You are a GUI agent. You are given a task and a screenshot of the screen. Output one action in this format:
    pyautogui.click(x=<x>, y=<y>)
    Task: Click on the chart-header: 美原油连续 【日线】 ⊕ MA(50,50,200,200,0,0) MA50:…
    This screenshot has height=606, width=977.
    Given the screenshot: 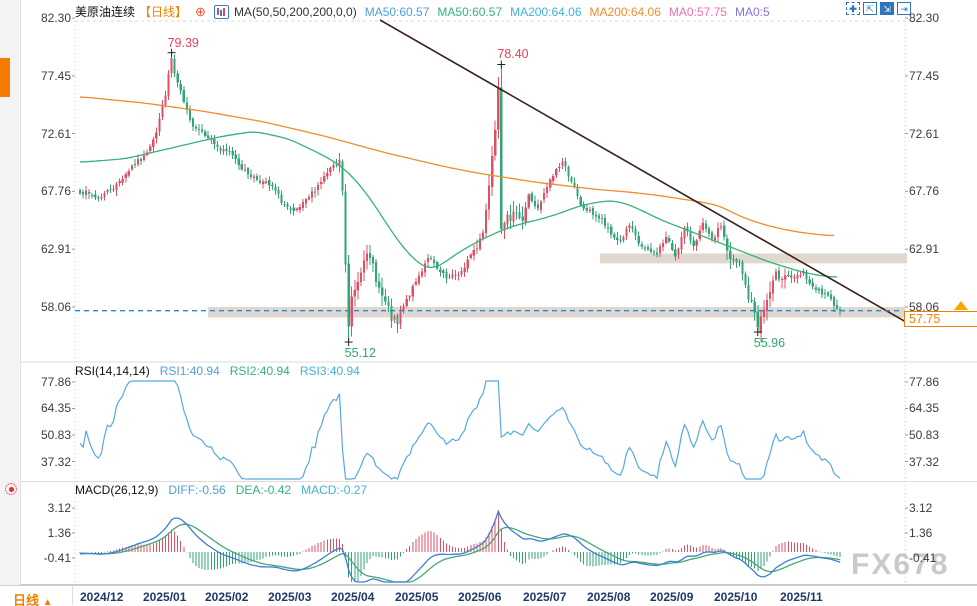 What is the action you would take?
    pyautogui.click(x=422, y=11)
    